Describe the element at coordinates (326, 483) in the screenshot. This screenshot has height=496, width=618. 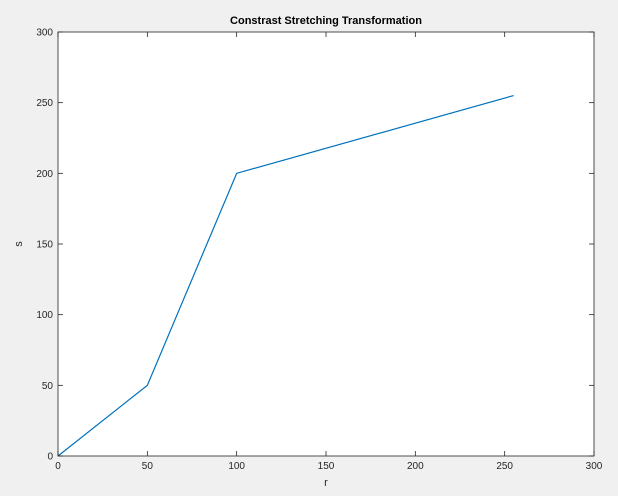
I see `x-axis-label: r` at that location.